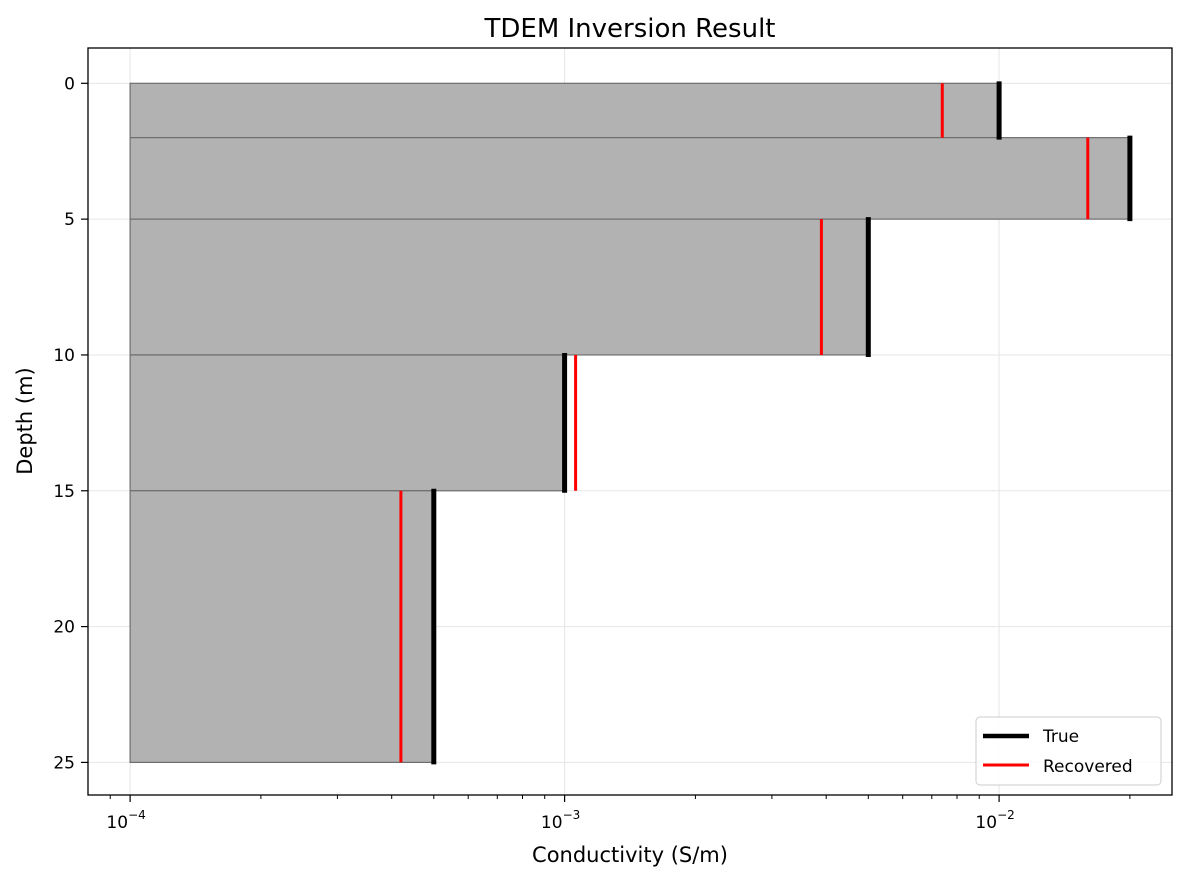 The image size is (1186, 881). I want to click on y-tick-label-3: 15, so click(64, 492).